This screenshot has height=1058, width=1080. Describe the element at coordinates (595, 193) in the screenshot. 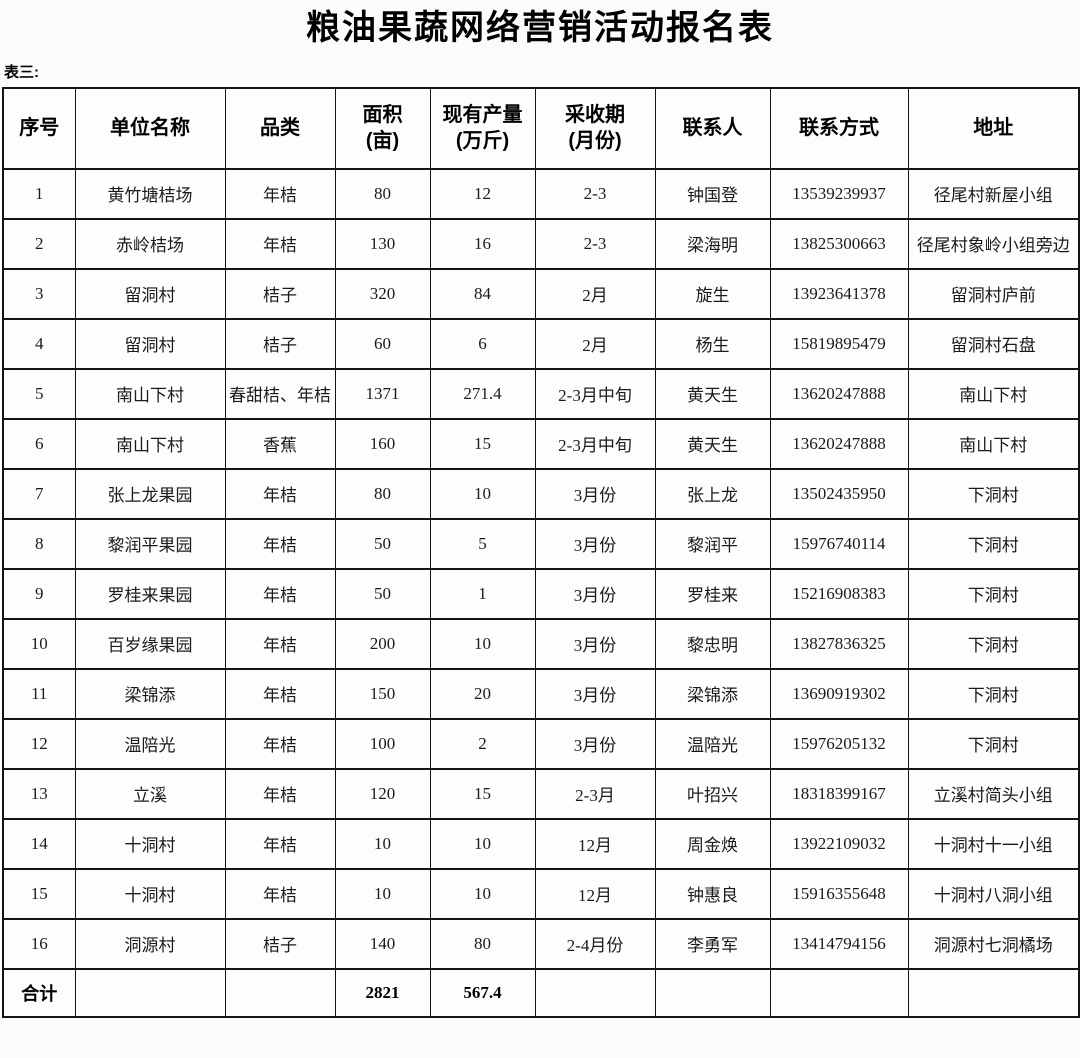

I see `cell-harvest-period: 2-3` at that location.